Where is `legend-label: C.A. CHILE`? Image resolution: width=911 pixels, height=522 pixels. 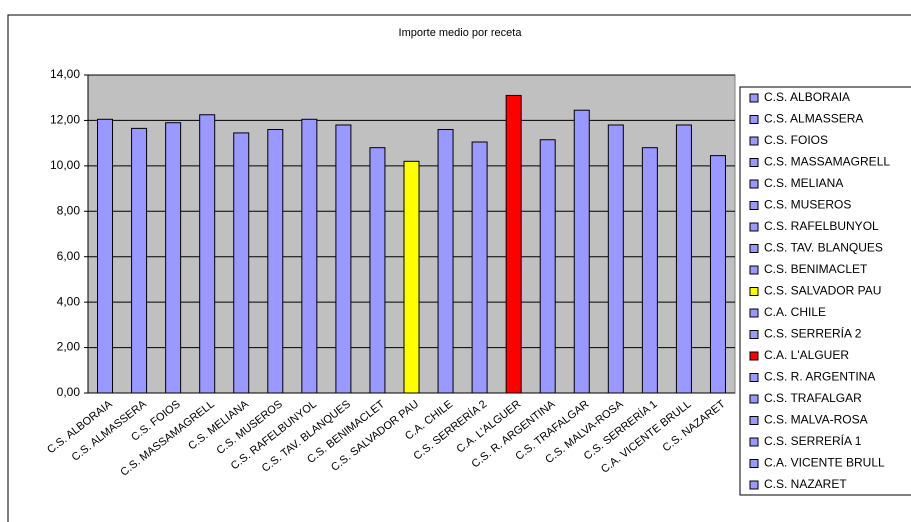
legend-label: C.A. CHILE is located at coordinates (795, 312).